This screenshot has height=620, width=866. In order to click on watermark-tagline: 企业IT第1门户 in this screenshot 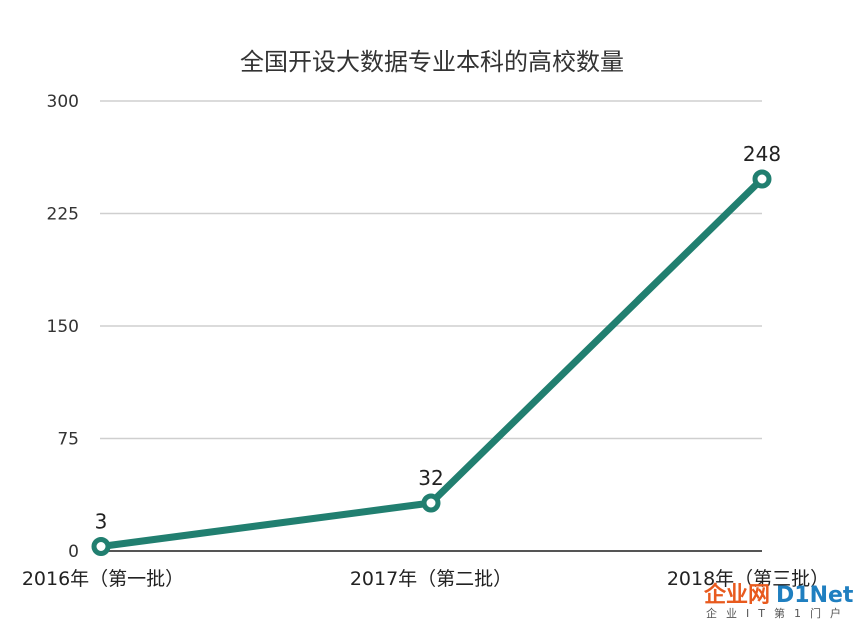, I will do `click(778, 613)`.